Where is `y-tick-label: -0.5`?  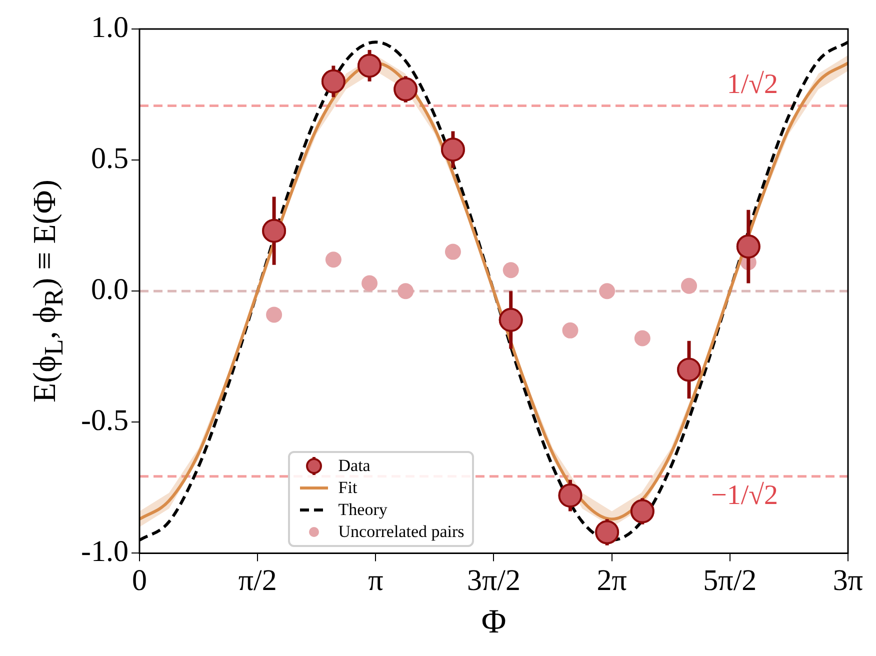 y-tick-label: -0.5 is located at coordinates (104, 421).